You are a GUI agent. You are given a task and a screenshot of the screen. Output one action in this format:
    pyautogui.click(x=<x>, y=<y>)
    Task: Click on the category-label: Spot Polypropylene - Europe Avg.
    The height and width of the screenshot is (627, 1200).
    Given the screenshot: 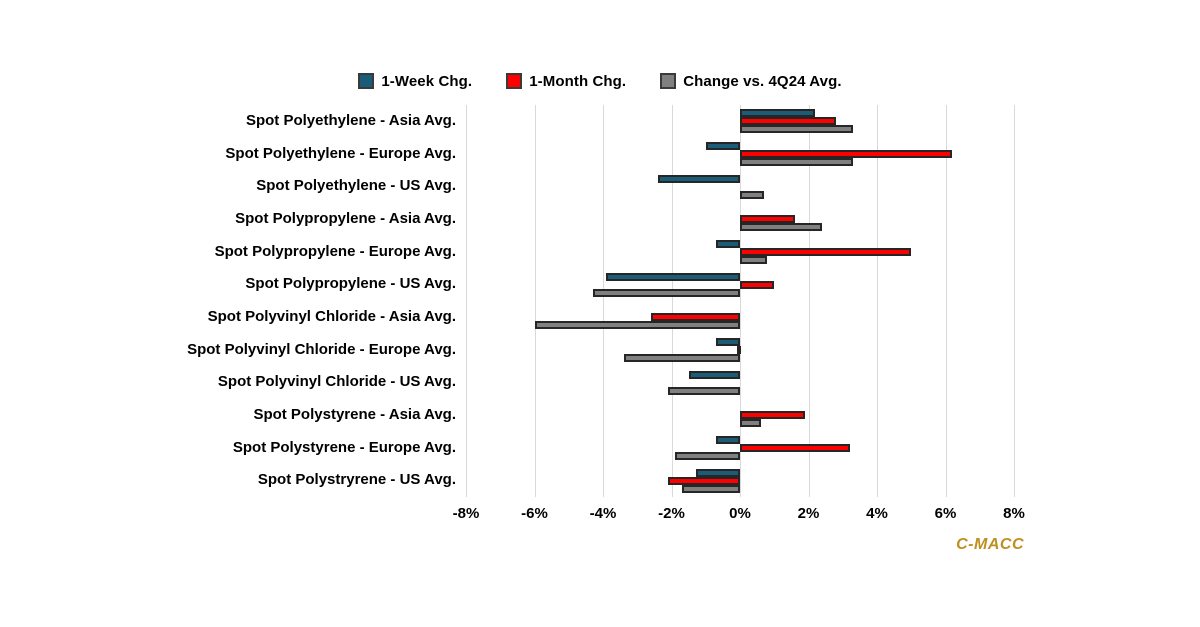 What is the action you would take?
    pyautogui.click(x=335, y=251)
    